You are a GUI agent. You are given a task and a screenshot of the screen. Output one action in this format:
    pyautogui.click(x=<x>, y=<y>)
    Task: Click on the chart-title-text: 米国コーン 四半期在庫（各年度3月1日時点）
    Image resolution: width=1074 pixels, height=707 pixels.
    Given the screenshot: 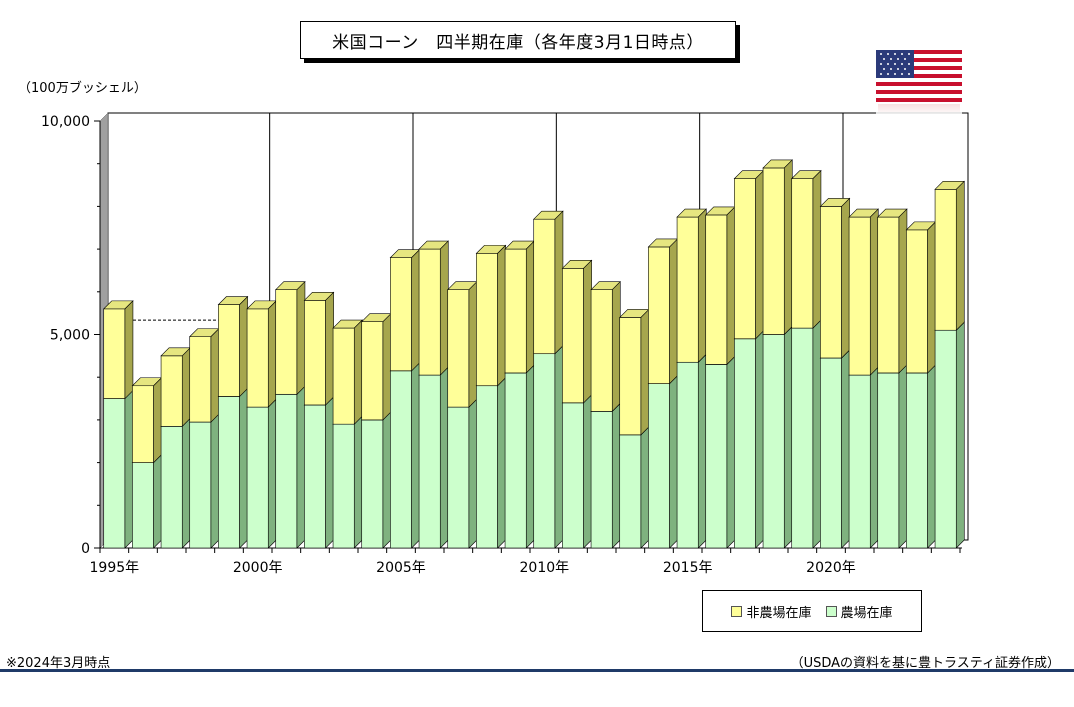 What is the action you would take?
    pyautogui.click(x=518, y=42)
    